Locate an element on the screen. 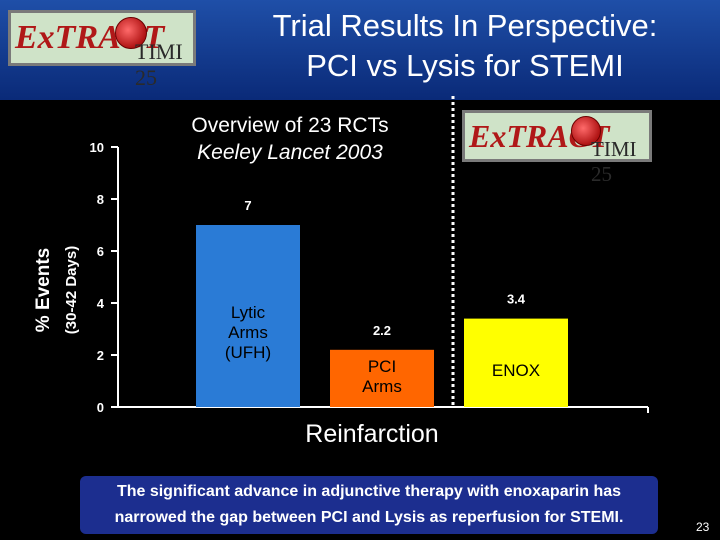  bar-value-label: 7 is located at coordinates (247, 205).